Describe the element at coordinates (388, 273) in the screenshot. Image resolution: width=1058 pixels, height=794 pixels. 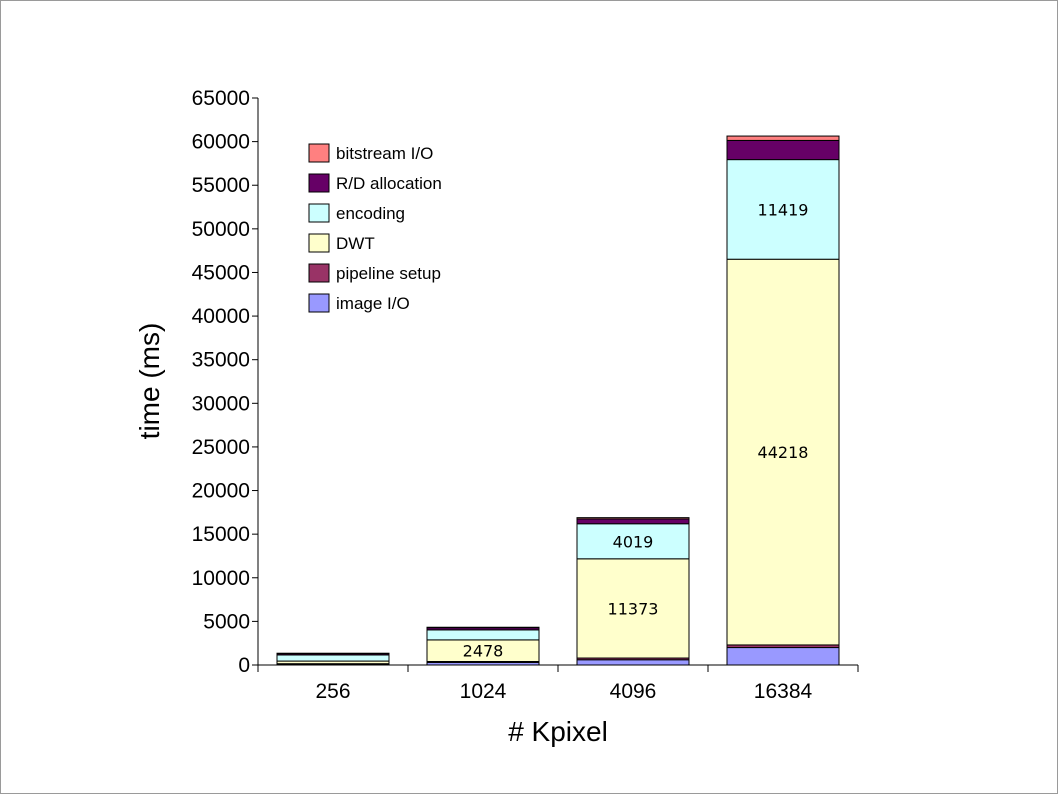
I see `legend-label: pipeline setup` at that location.